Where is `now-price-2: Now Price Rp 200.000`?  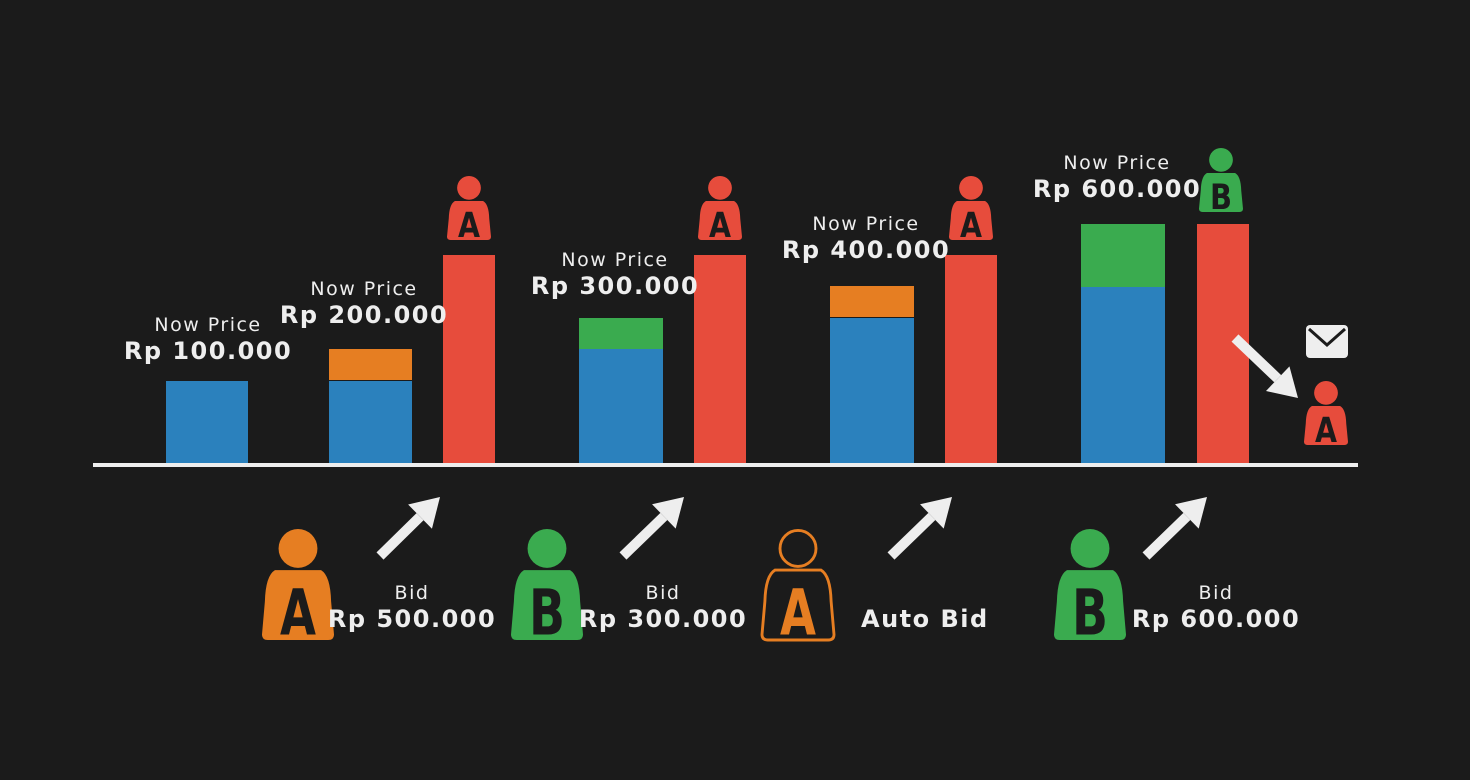
now-price-2: Now Price Rp 200.000 is located at coordinates (364, 304).